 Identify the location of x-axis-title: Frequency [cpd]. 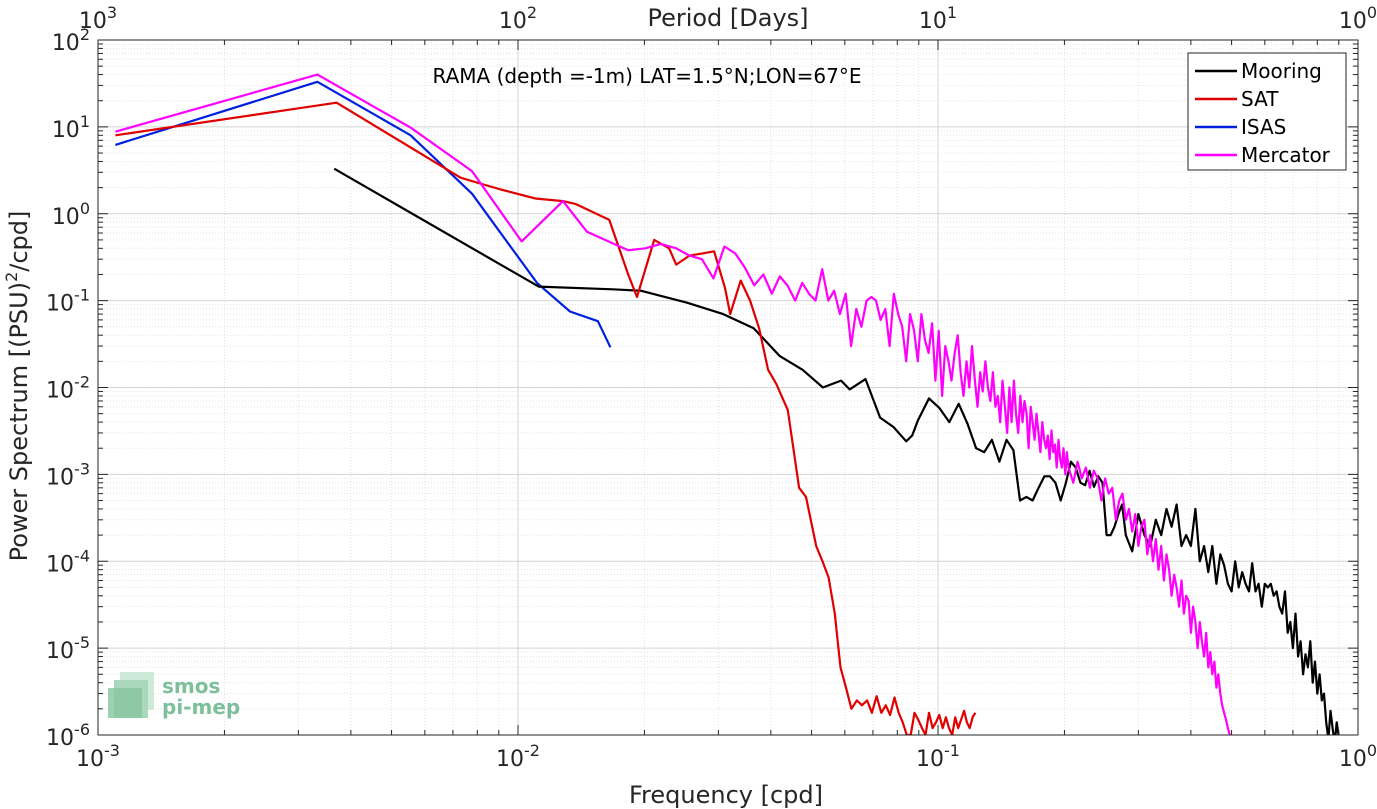
(726, 795).